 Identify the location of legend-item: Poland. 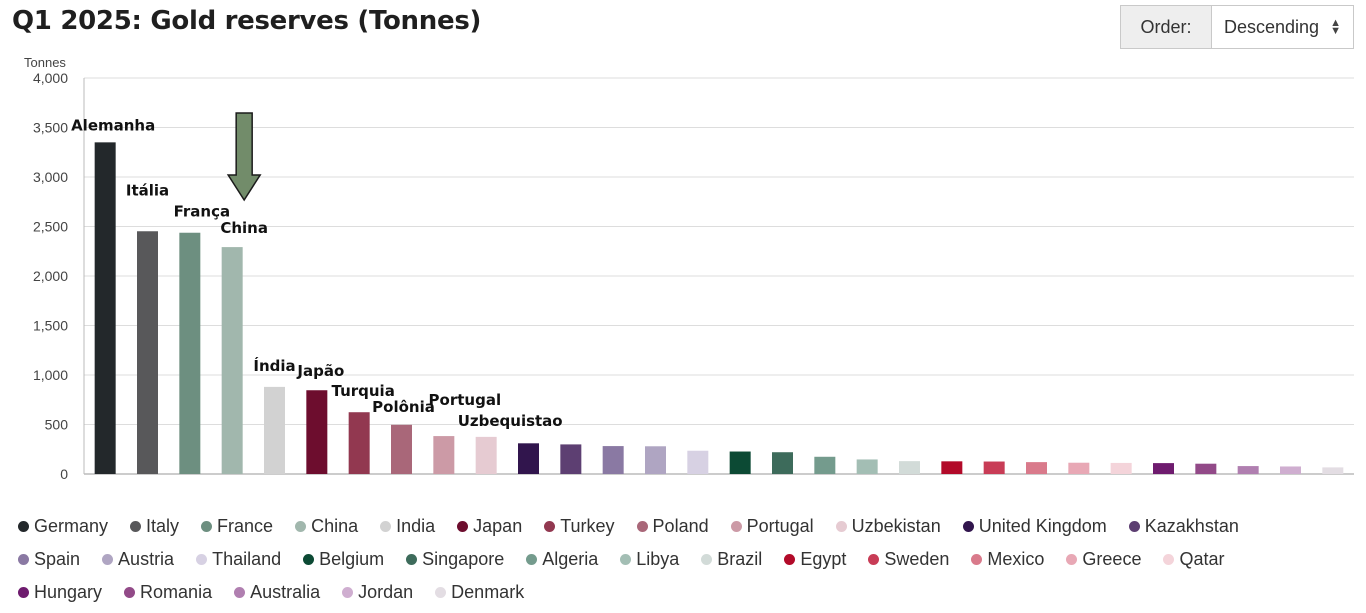
(672, 526).